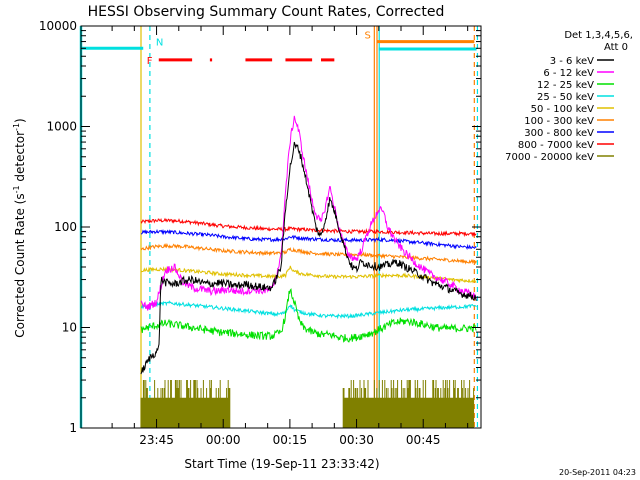 The width and height of the screenshot is (640, 480). Describe the element at coordinates (16, 127) in the screenshot. I see `y-axis-label-sup2: -1` at that location.